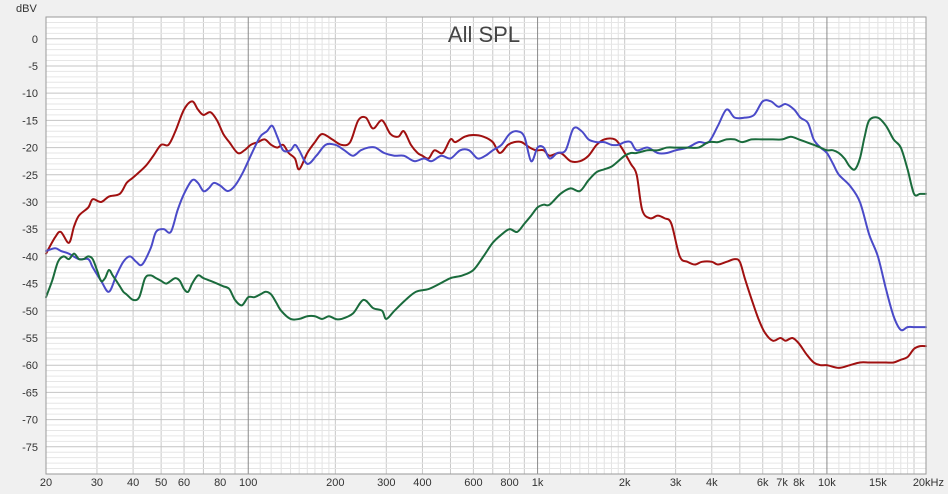 This screenshot has height=494, width=948. I want to click on y-tick-label: -5, so click(33, 67).